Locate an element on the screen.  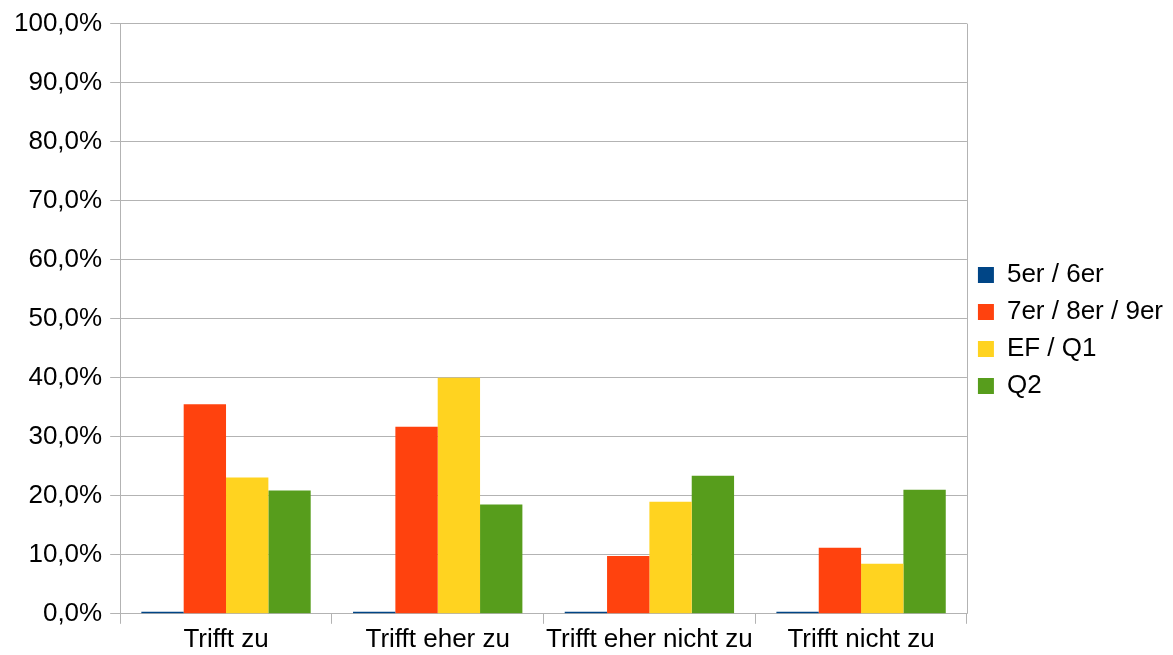
x-tick-label: Trifft nicht zu is located at coordinates (861, 637).